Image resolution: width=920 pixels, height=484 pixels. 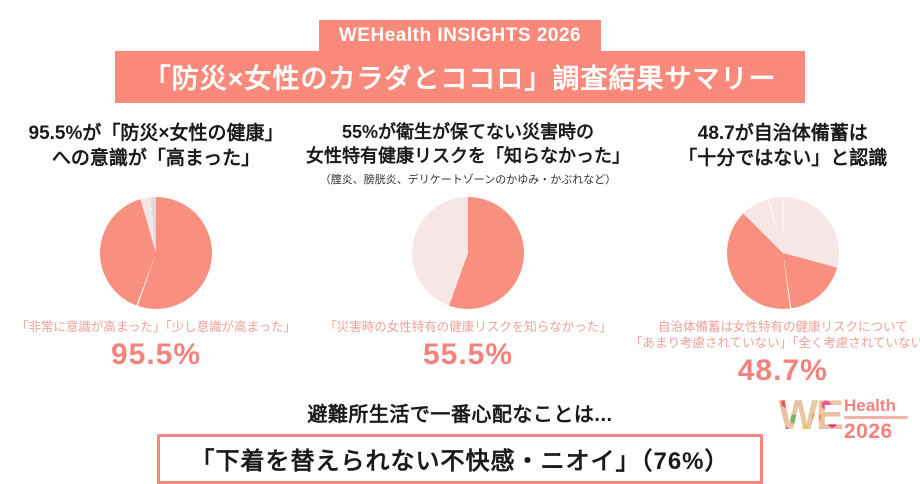 I want to click on stat-title-line1: 48.7が自治体備蓄は, so click(x=782, y=133).